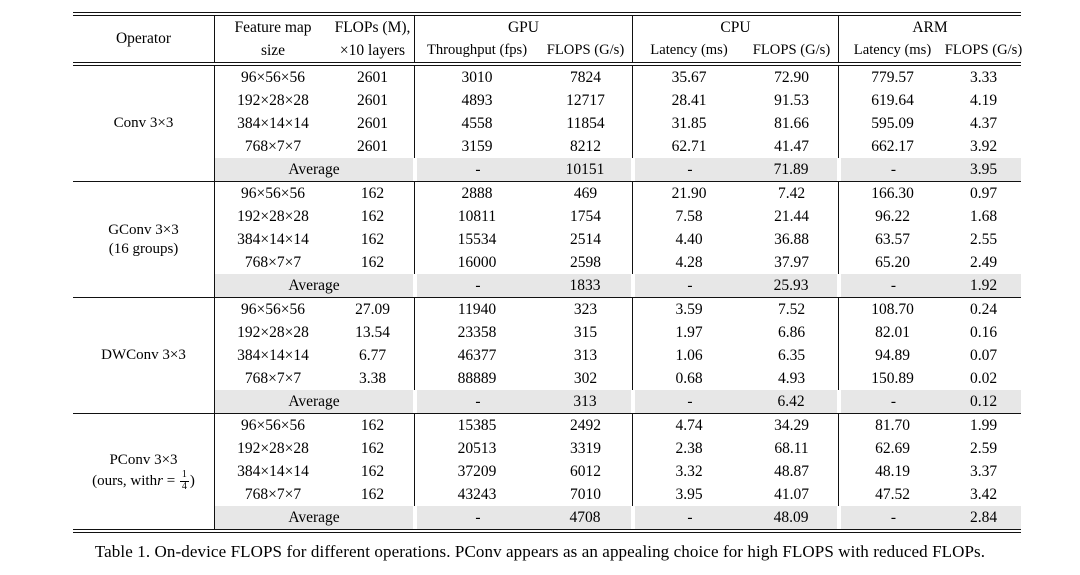 The height and width of the screenshot is (575, 1080). What do you see at coordinates (586, 448) in the screenshot?
I see `cell-gpu-flops: 3319` at bounding box center [586, 448].